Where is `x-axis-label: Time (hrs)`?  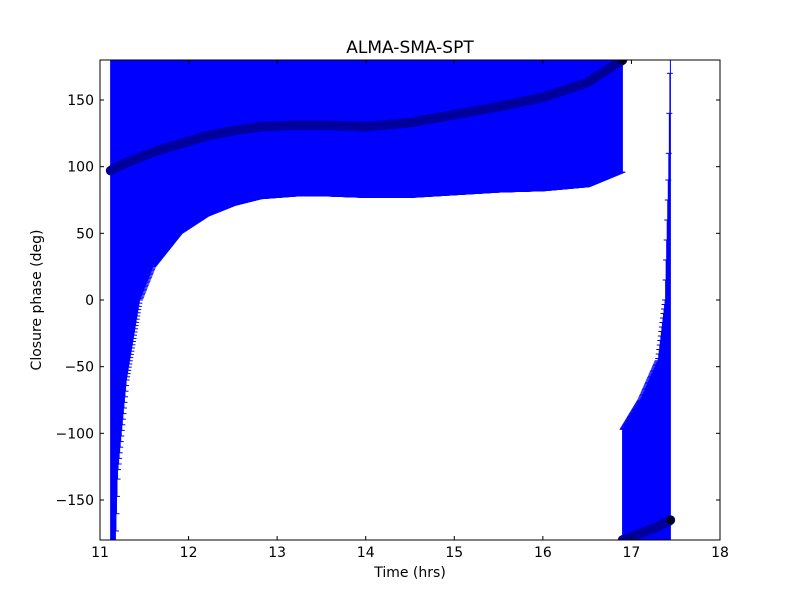 x-axis-label: Time (hrs) is located at coordinates (409, 573).